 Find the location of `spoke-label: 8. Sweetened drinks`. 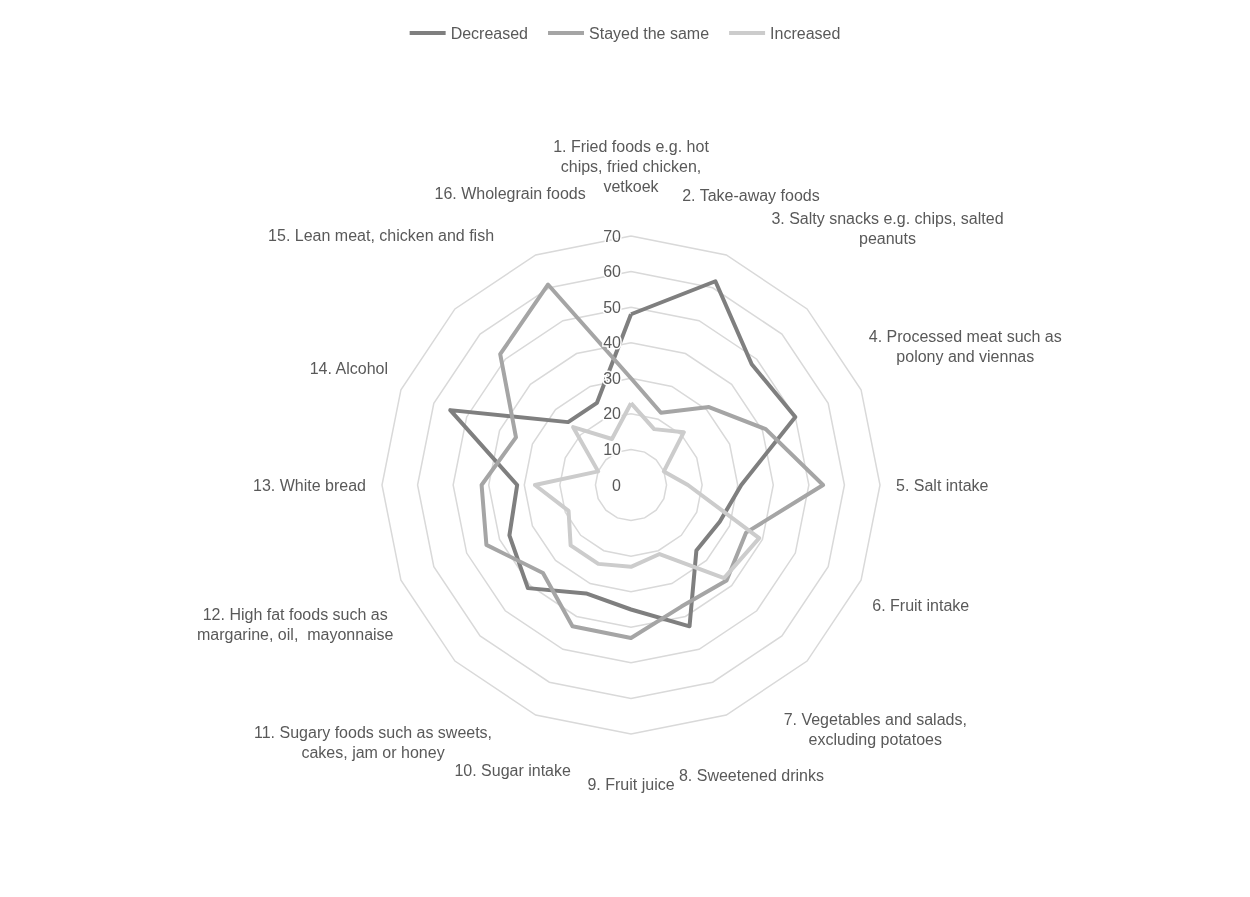

spoke-label: 8. Sweetened drinks is located at coordinates (751, 776).